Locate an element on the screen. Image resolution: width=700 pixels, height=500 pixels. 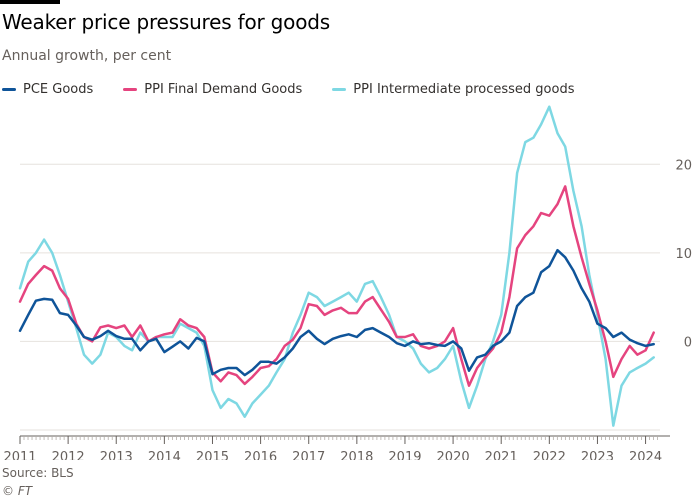
x-tick-label-2013: 2013 is located at coordinates (116, 455).